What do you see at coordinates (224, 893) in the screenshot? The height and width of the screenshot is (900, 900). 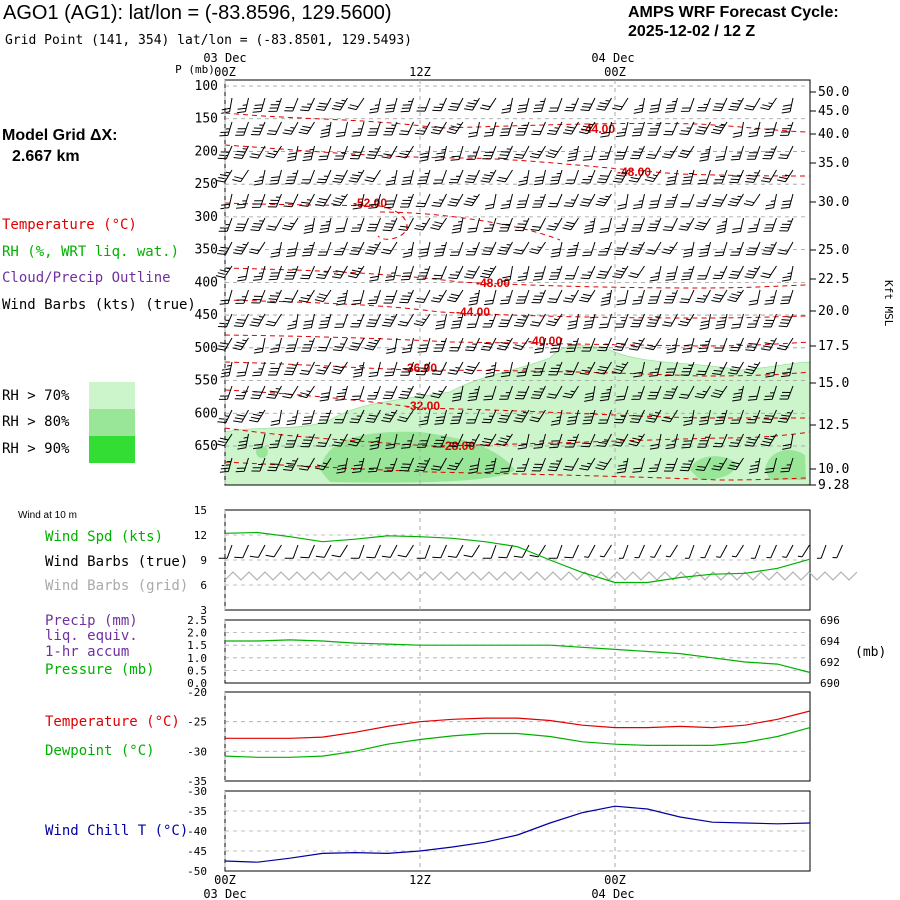 I see `date-bottom-1: 03 Dec` at bounding box center [224, 893].